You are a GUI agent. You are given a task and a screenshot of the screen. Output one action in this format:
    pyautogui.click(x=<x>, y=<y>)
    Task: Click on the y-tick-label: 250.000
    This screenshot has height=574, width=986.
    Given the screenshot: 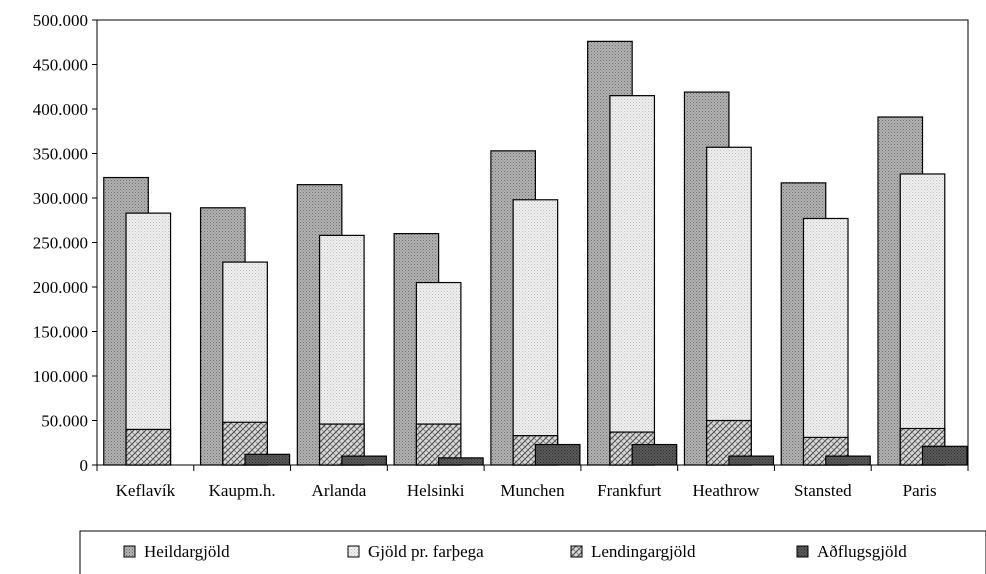 What is the action you would take?
    pyautogui.click(x=60, y=243)
    